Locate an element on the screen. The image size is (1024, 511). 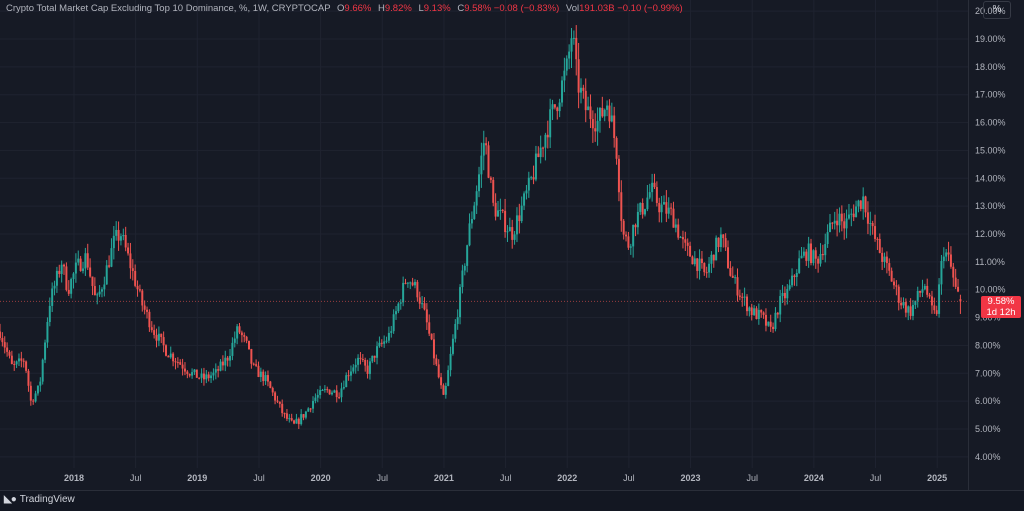
tradingview-logo: ◣● TradingView is located at coordinates (39, 499).